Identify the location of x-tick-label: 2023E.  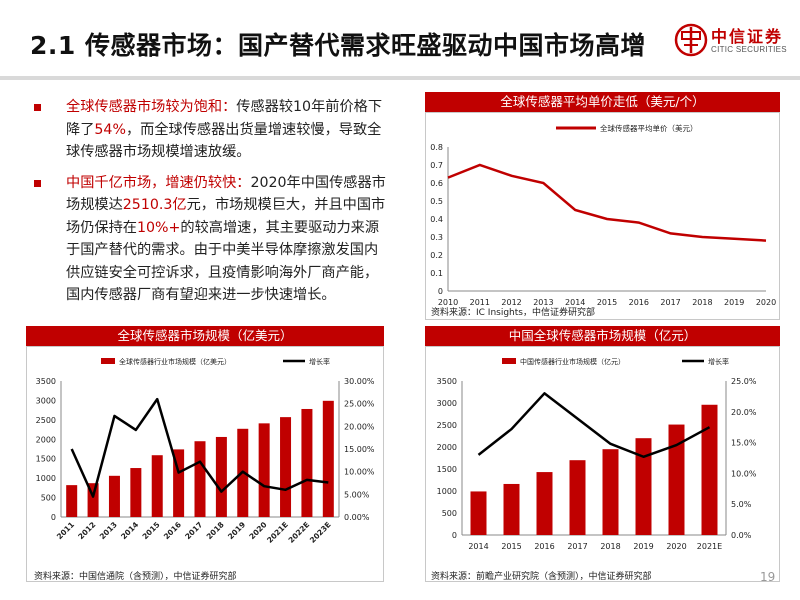
(320, 532).